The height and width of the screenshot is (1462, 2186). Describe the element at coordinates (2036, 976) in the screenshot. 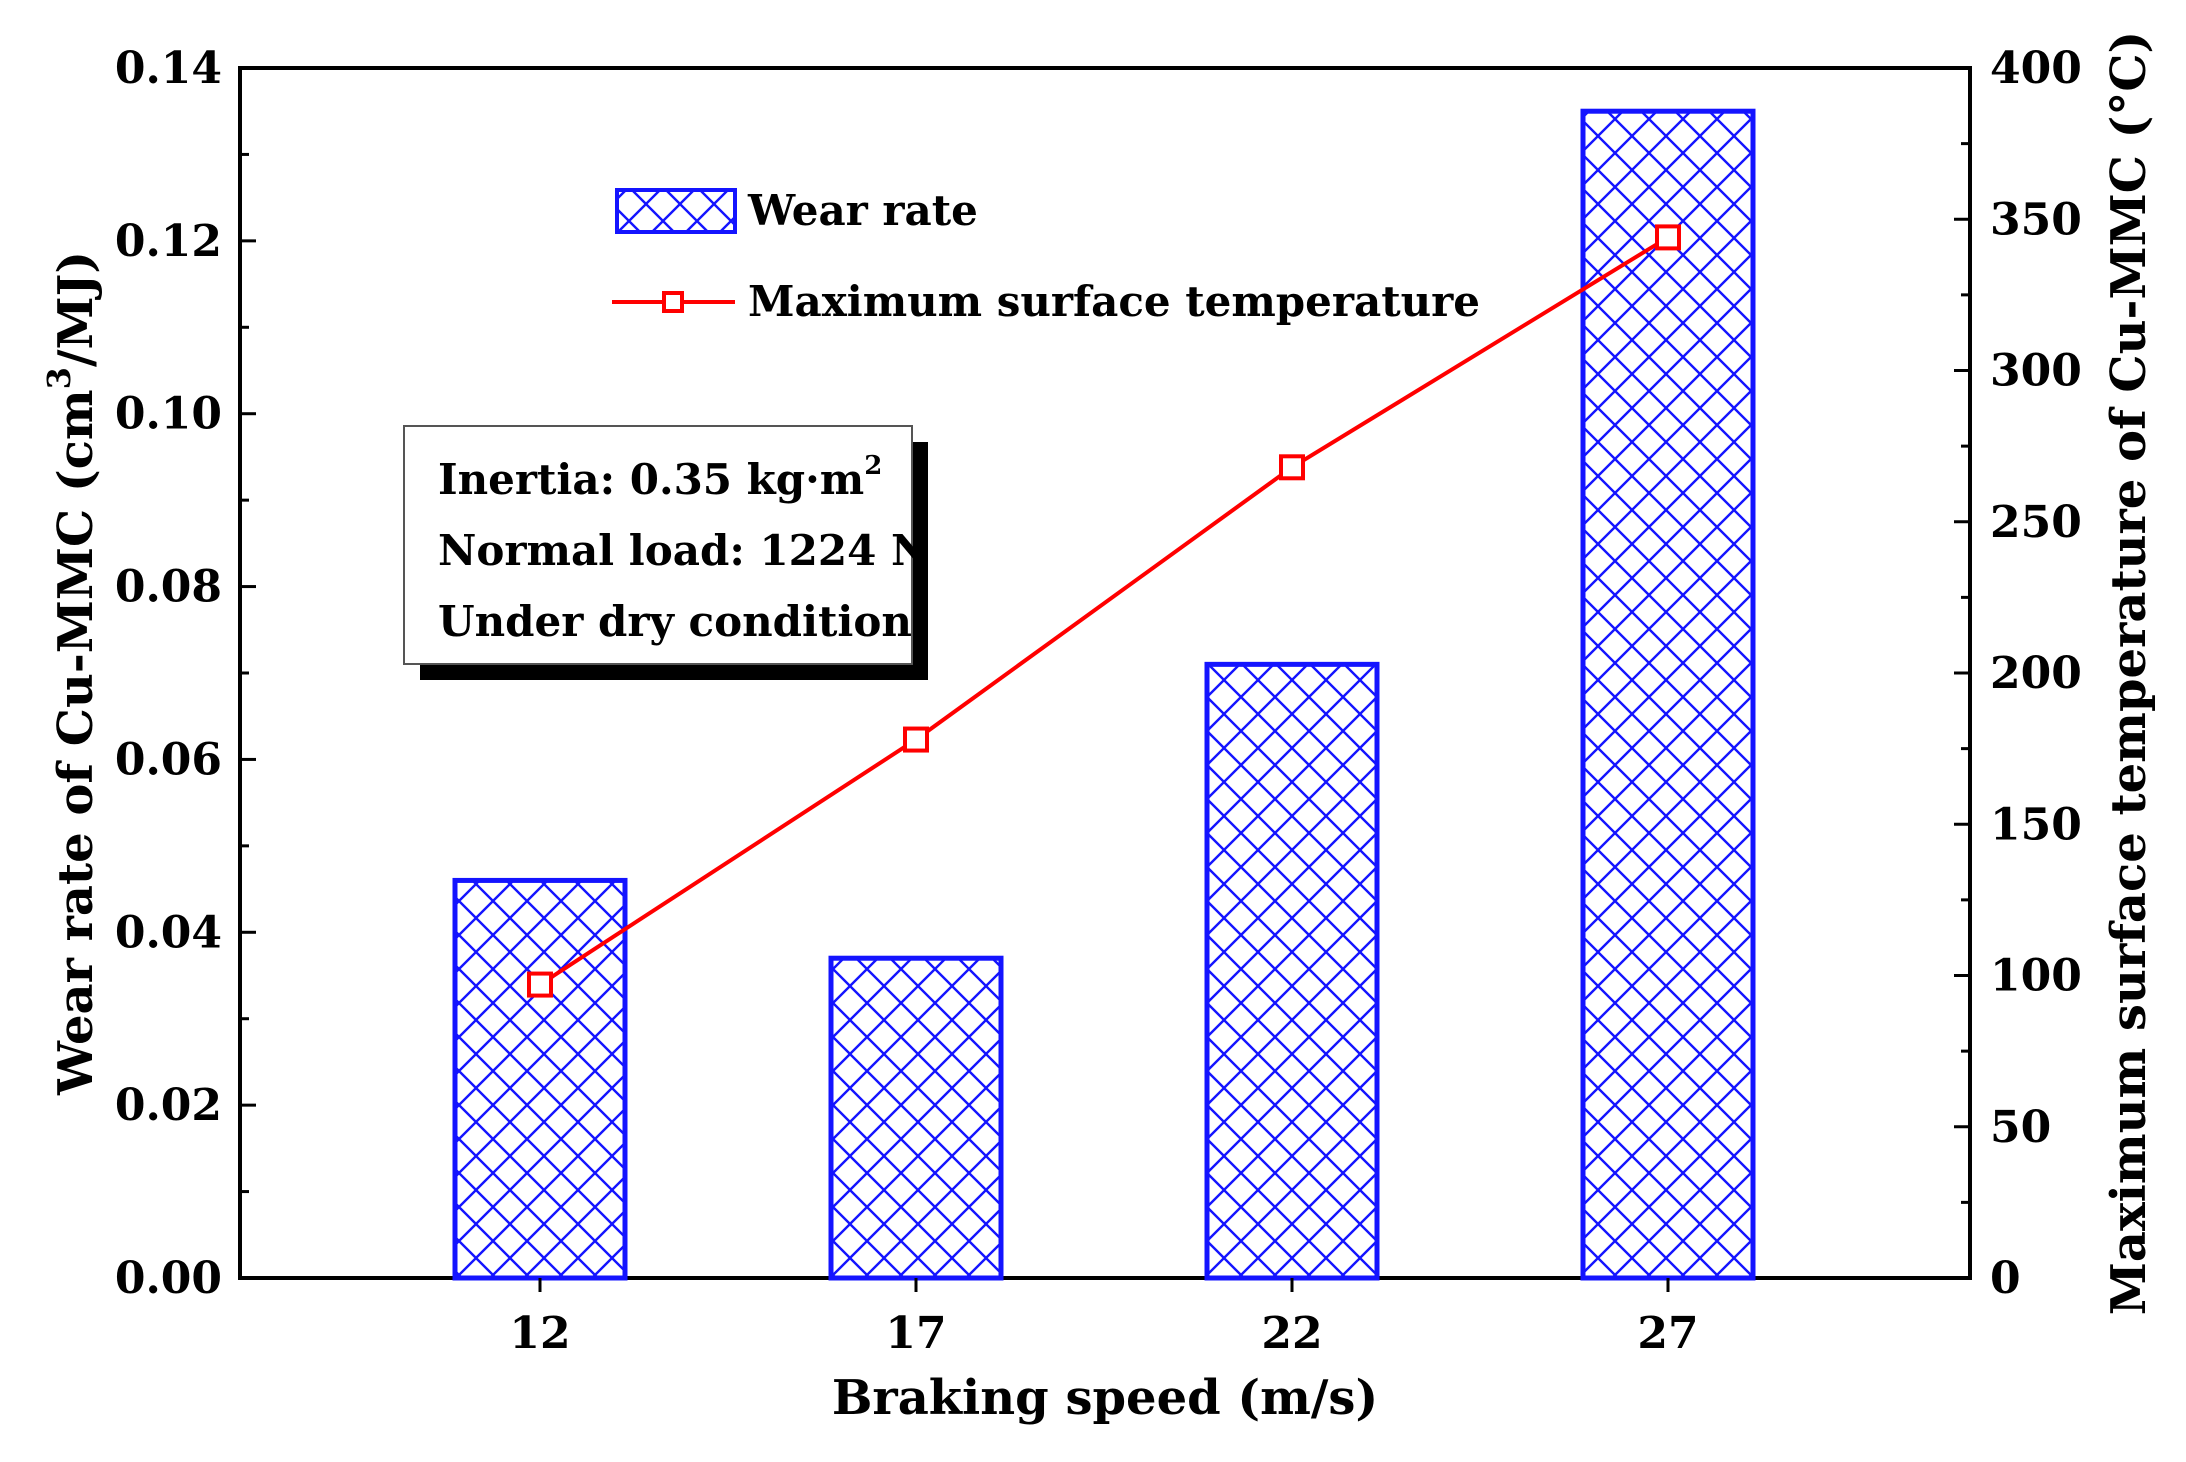

I see `right-tick-label: 100` at that location.